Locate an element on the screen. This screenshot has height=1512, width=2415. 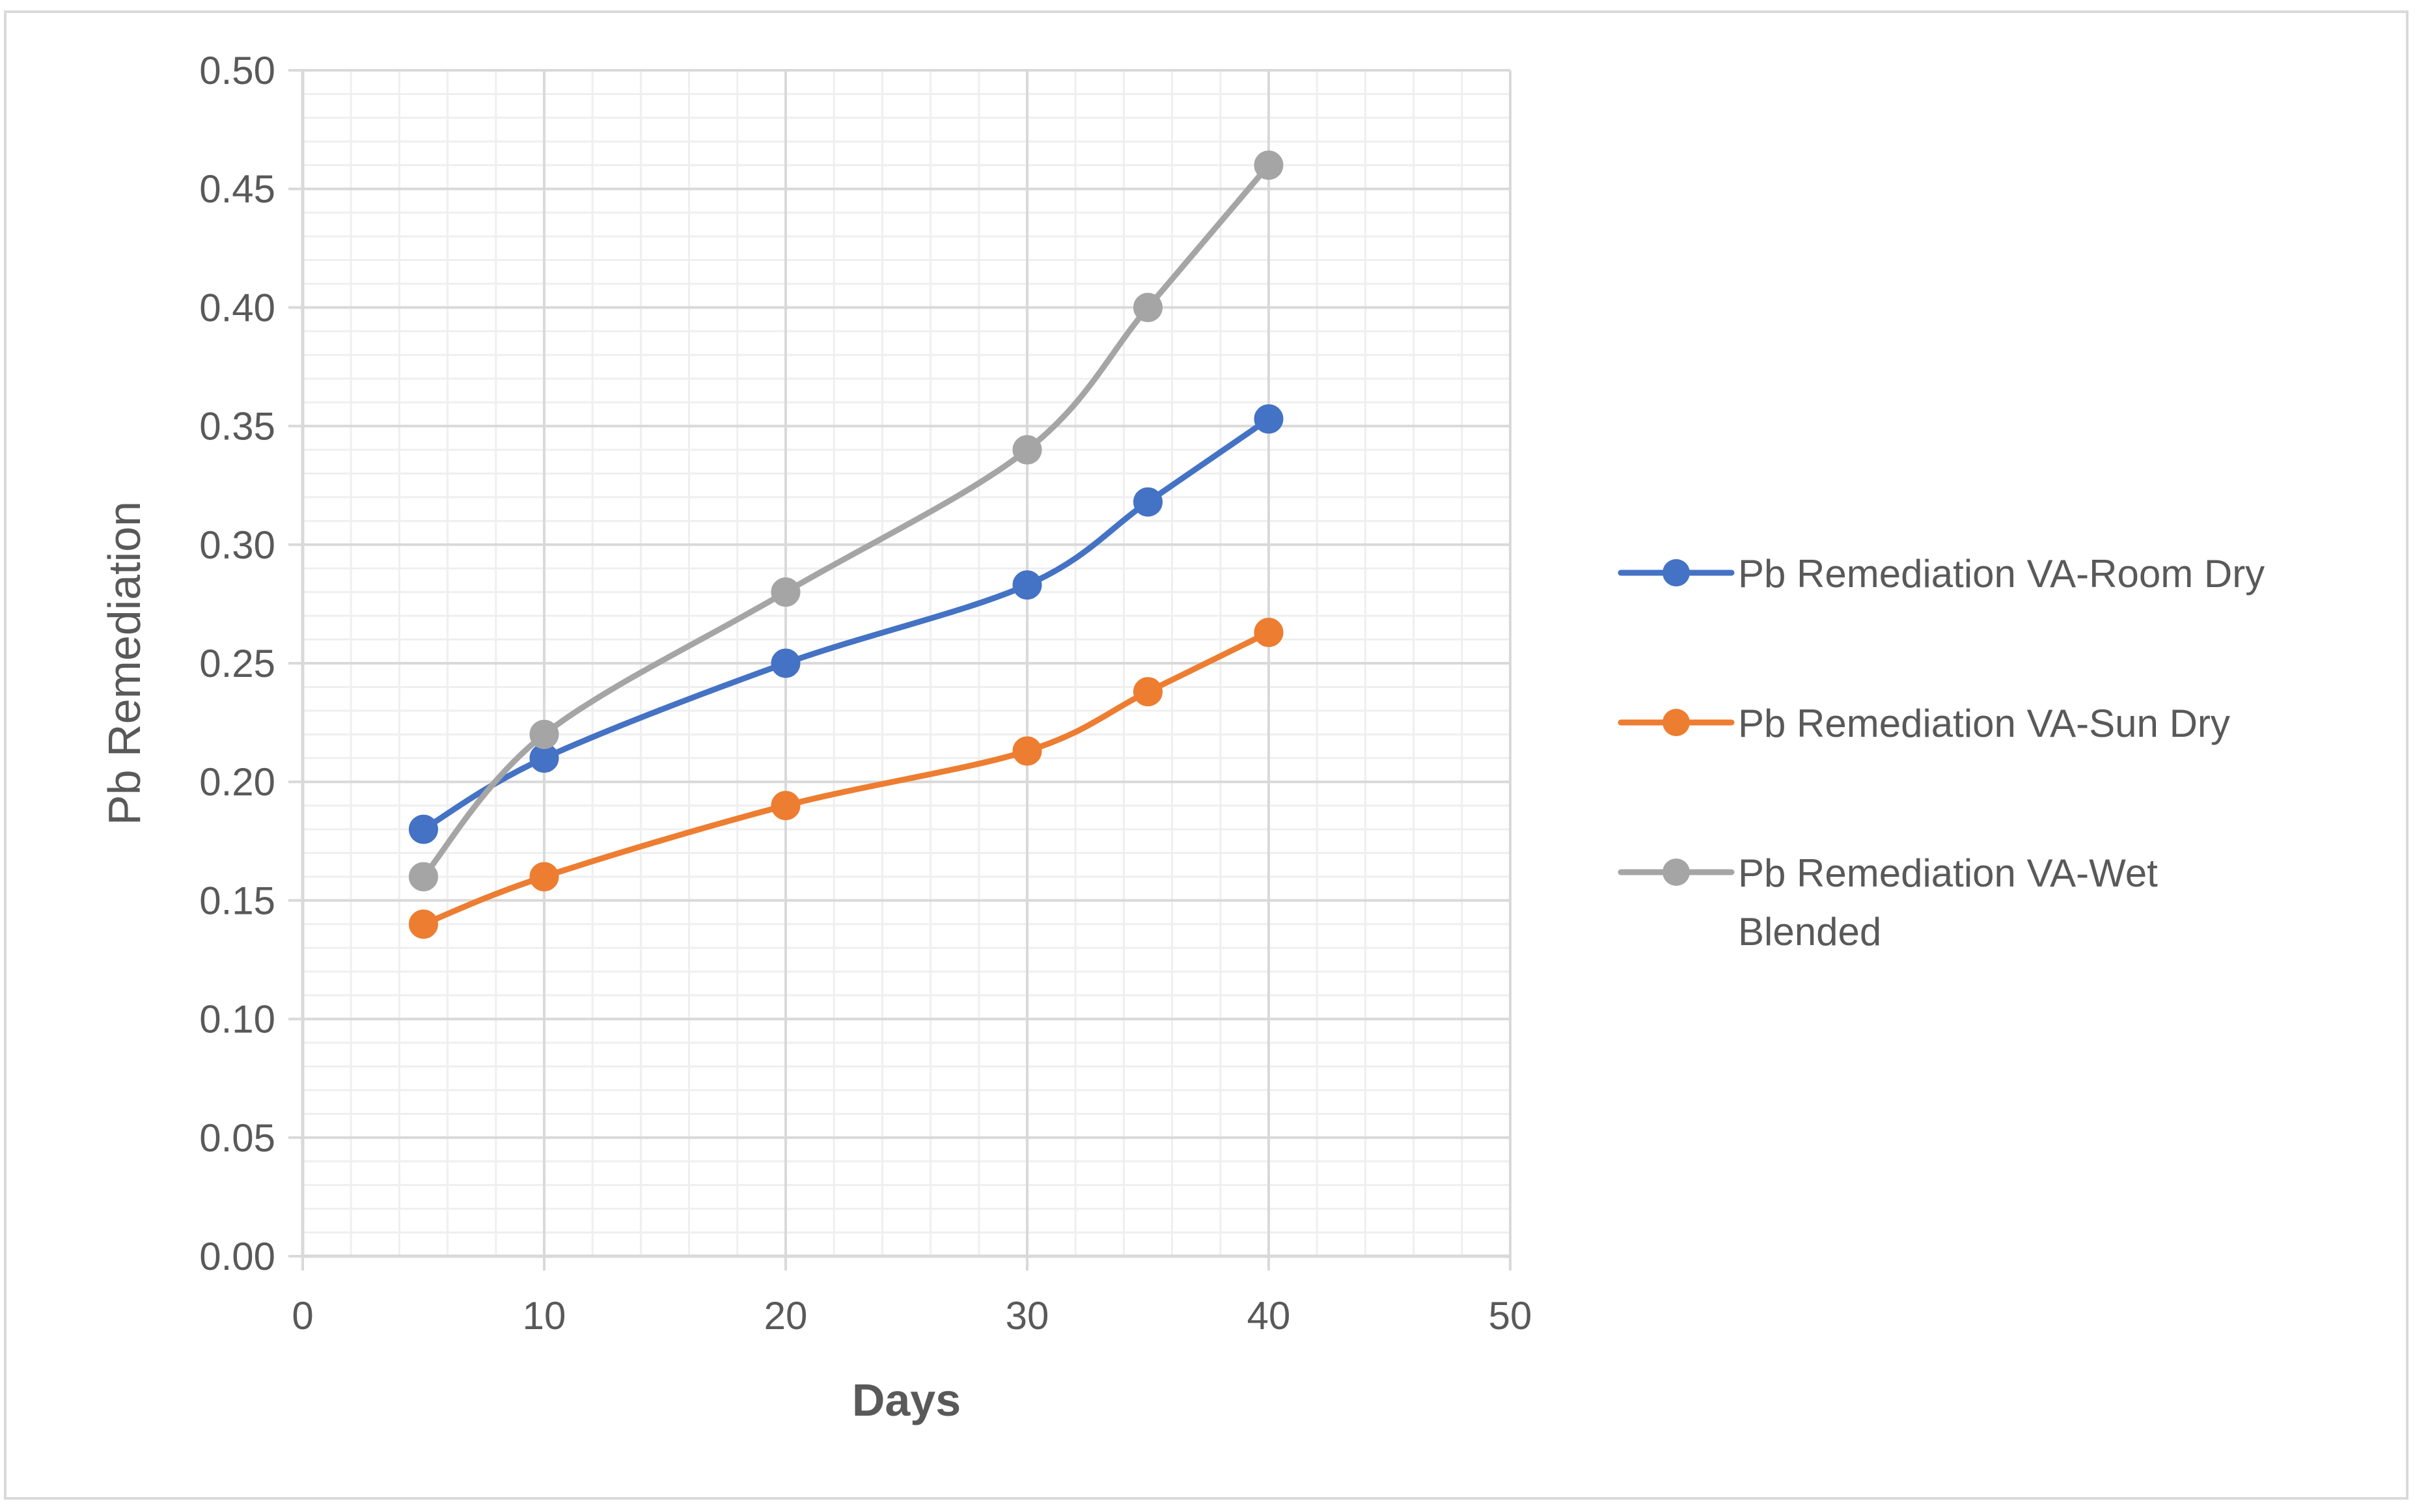
y-tick-label: 0.35 is located at coordinates (237, 426).